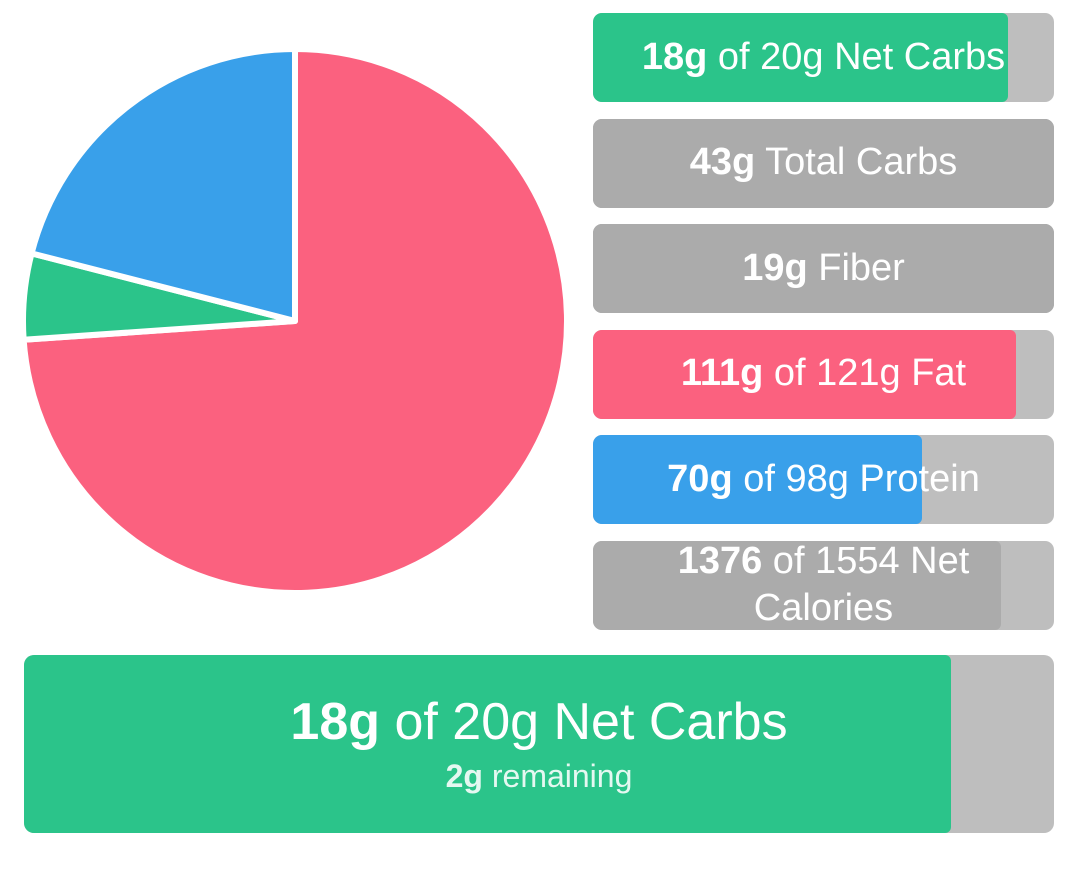  I want to click on fiber-bar: 19g Fiber, so click(823, 268).